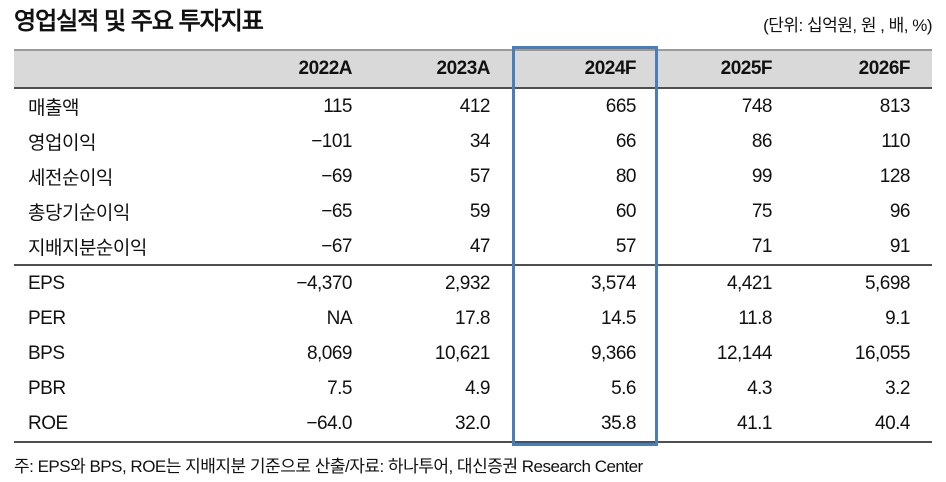  I want to click on data-cell: 5.6, so click(623, 388).